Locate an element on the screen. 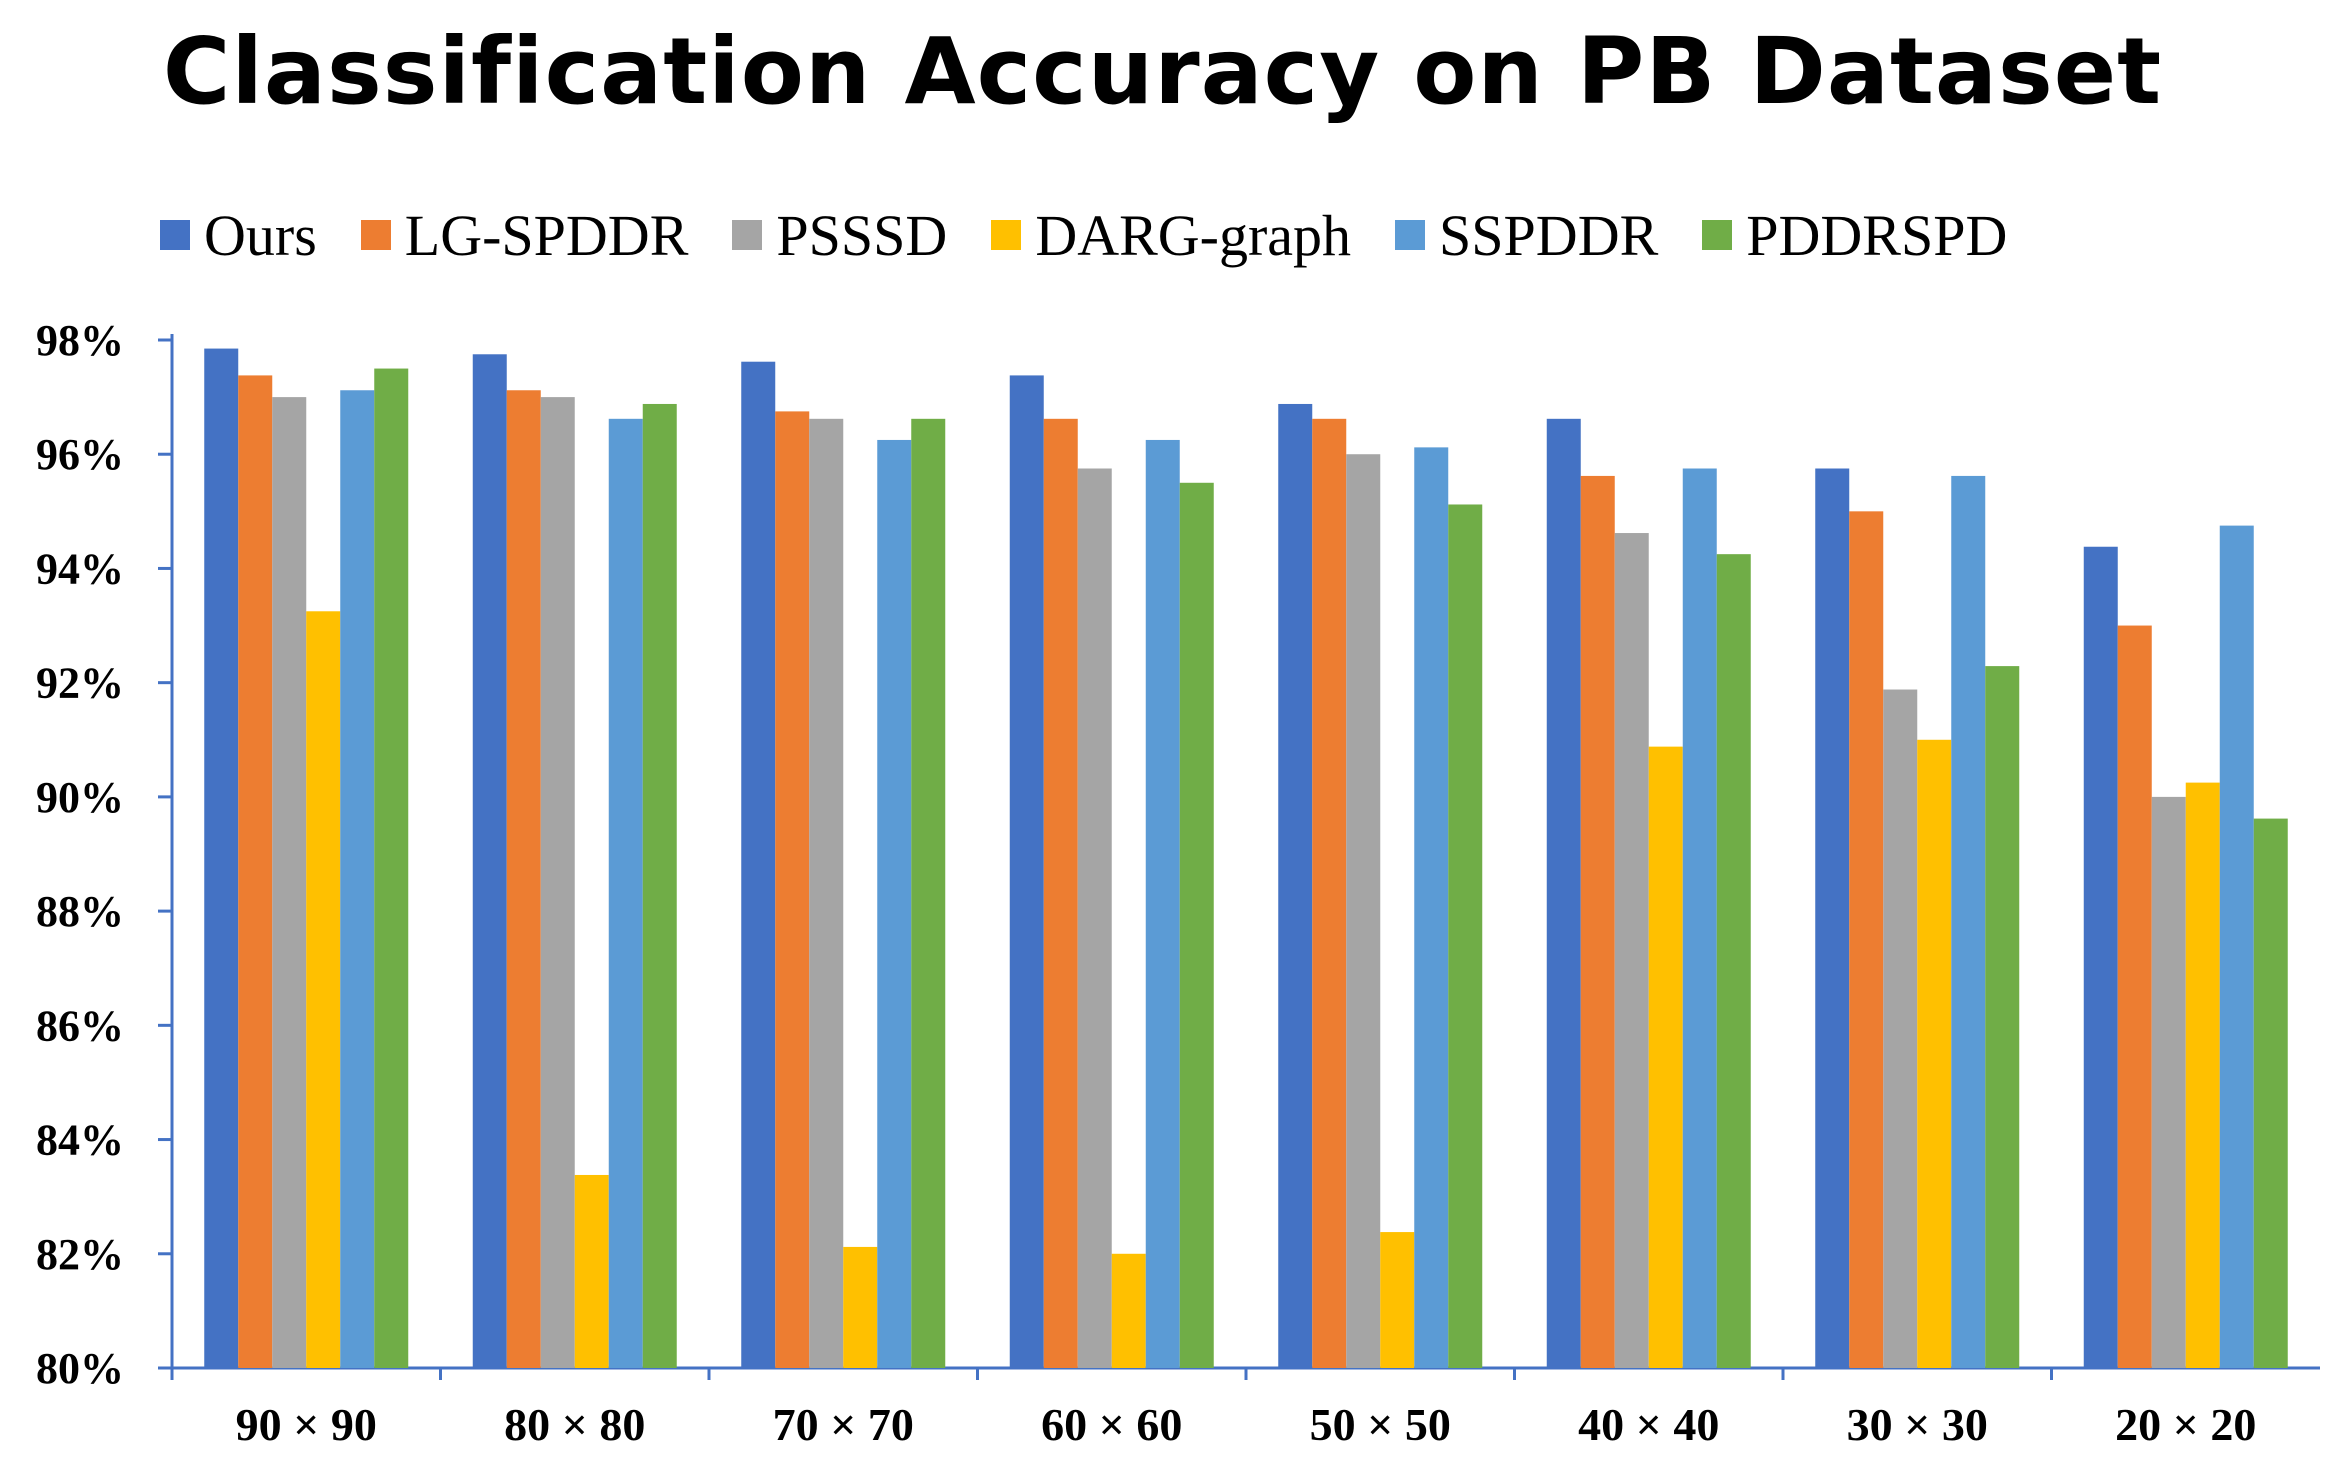 Image resolution: width=2325 pixels, height=1460 pixels. legend-item: LG-SPDDR is located at coordinates (524, 235).